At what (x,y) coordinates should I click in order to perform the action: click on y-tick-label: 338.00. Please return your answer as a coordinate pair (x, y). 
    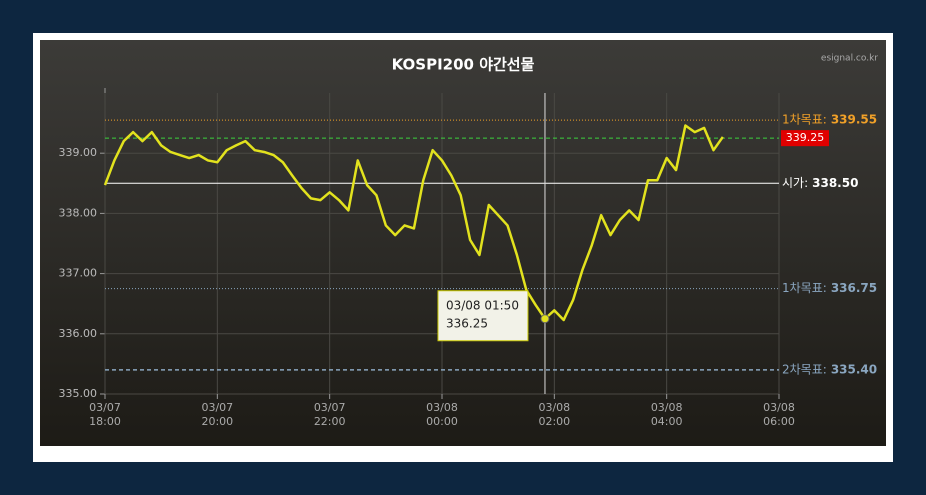
    Looking at the image, I should click on (78, 212).